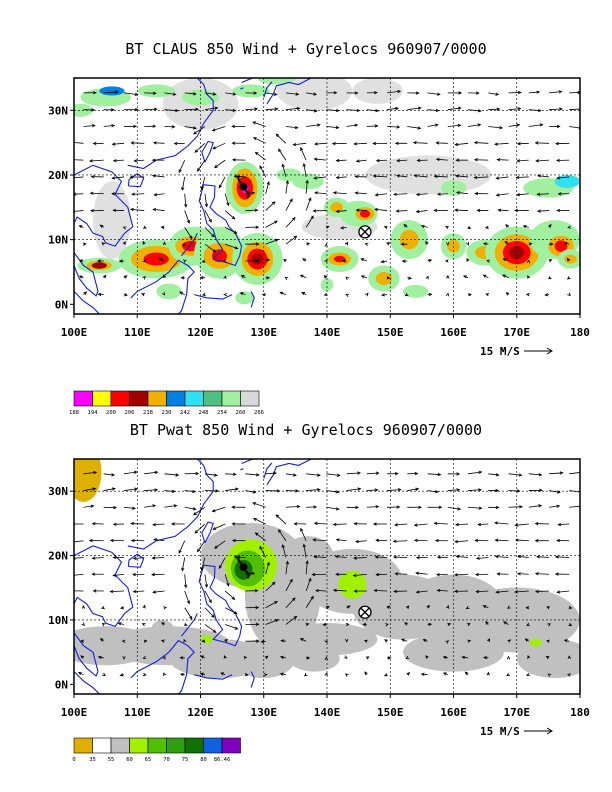 Image resolution: width=612 pixels, height=792 pixels. I want to click on lat-label: 20N, so click(58, 556).